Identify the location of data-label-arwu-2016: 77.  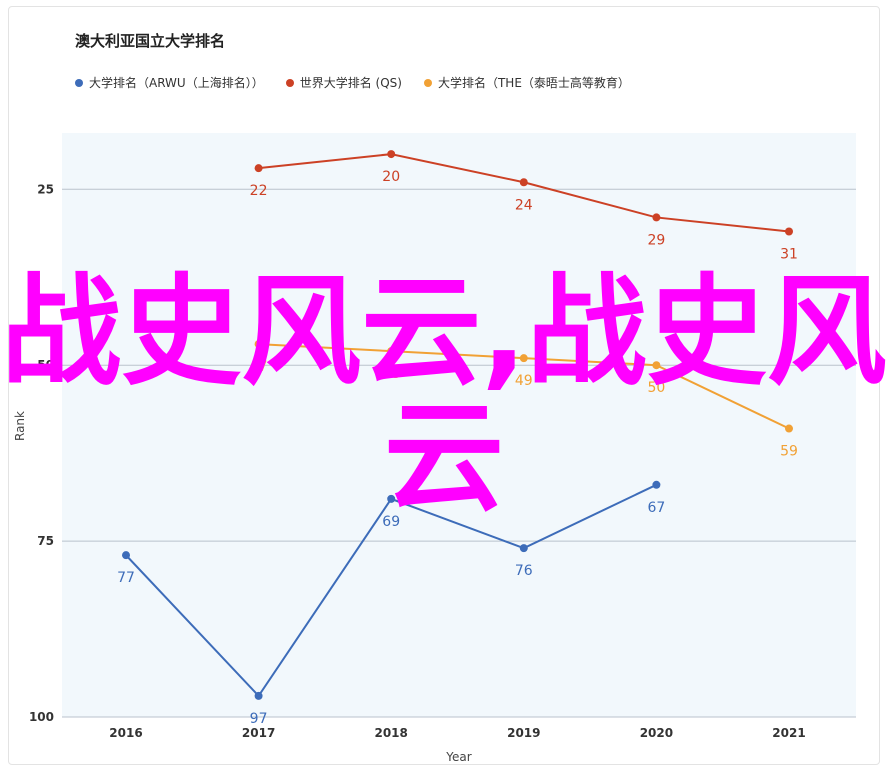
(126, 578).